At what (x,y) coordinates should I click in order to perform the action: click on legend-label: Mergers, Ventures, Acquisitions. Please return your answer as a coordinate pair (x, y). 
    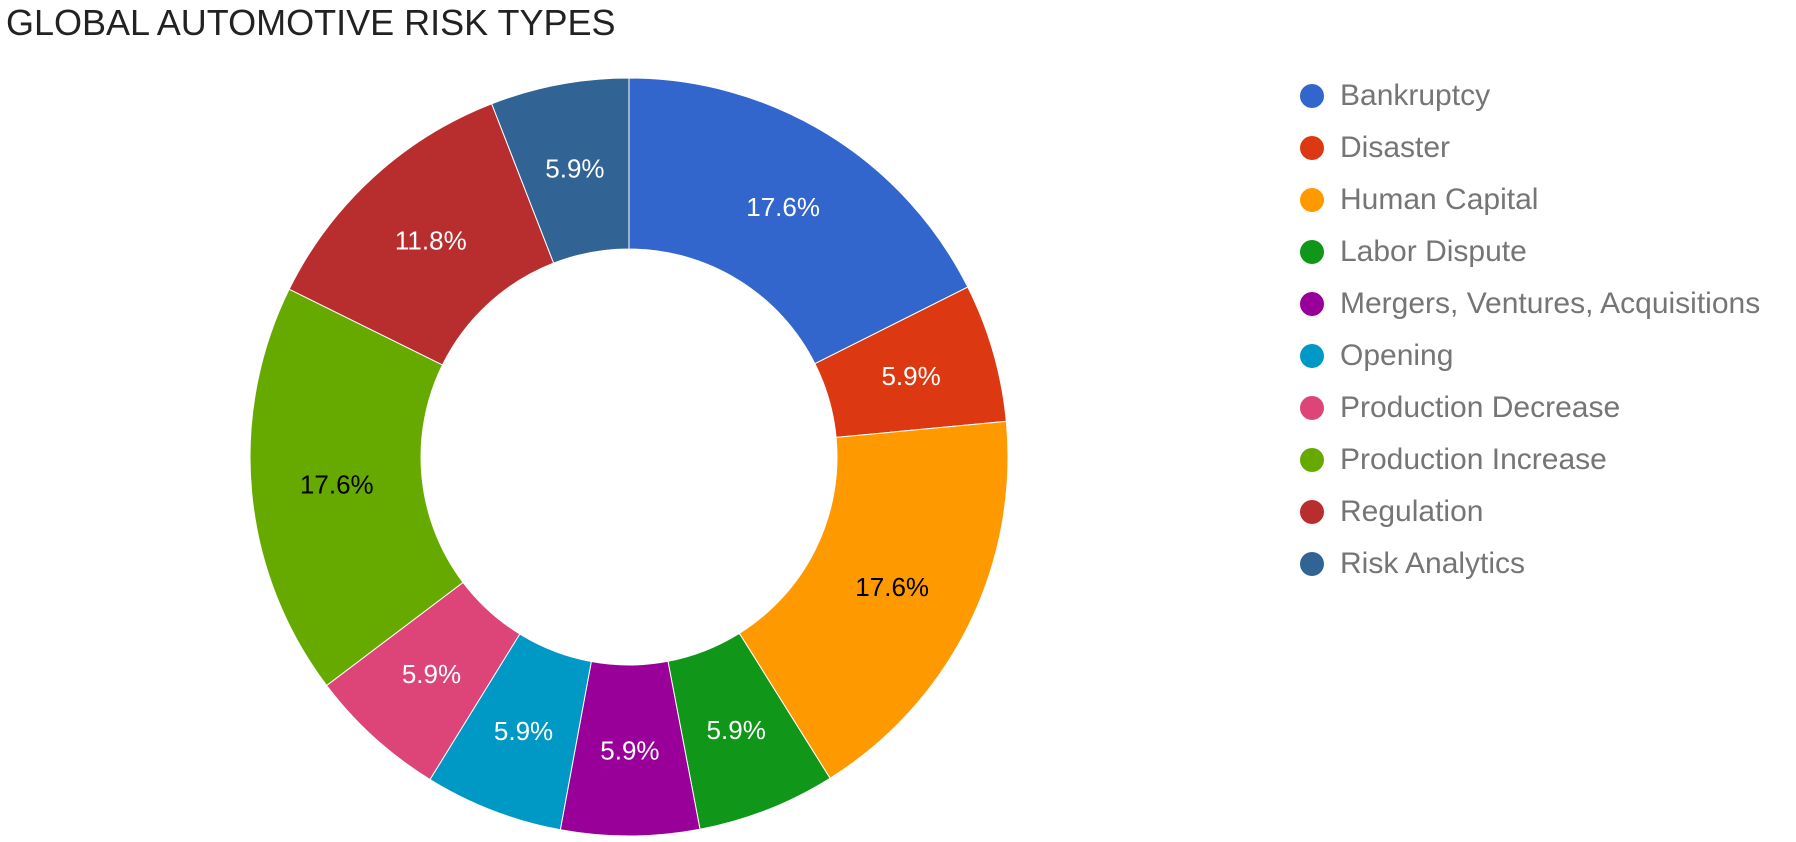
    Looking at the image, I should click on (1550, 303).